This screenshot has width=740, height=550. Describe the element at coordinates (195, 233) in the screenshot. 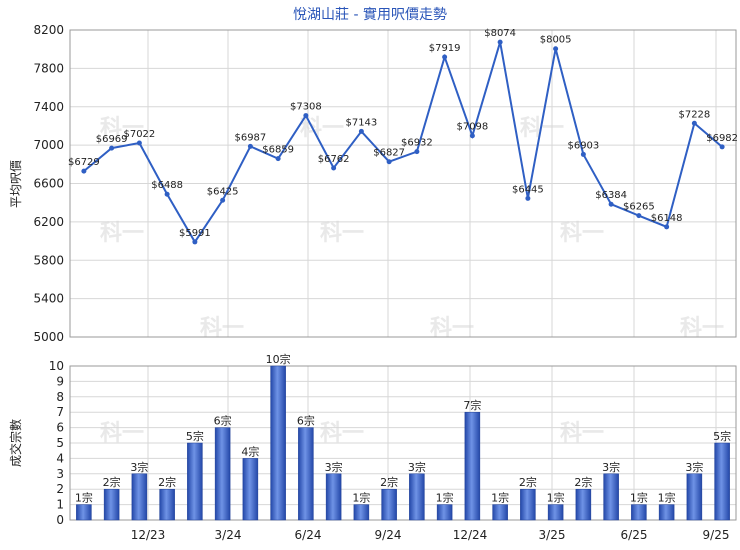

I see `price-label: $5991` at that location.